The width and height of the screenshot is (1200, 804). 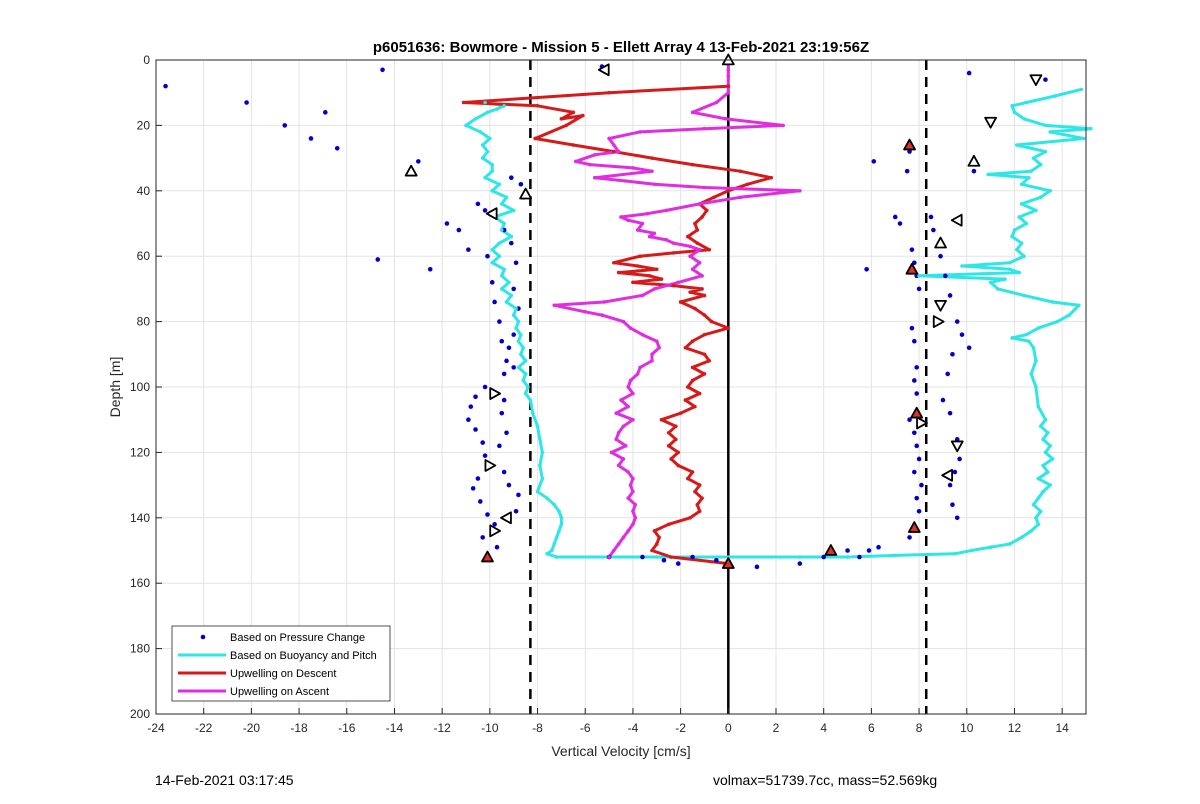 I want to click on y-tick-label: 0, so click(x=146, y=60).